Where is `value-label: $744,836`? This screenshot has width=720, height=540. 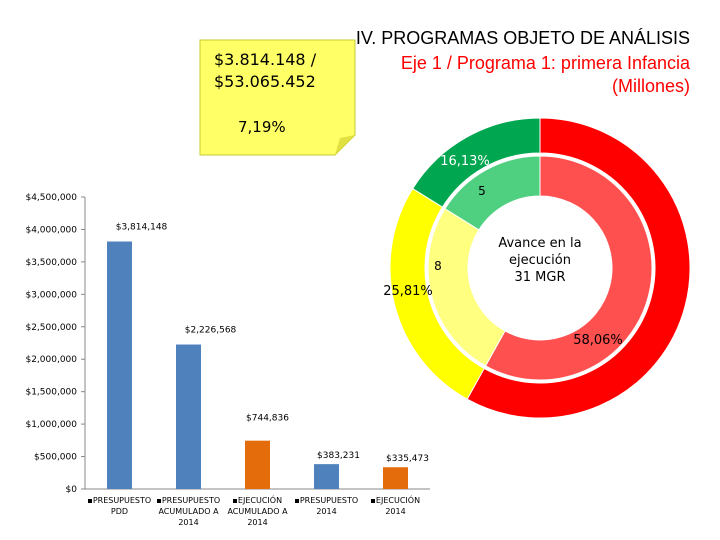 value-label: $744,836 is located at coordinates (267, 419).